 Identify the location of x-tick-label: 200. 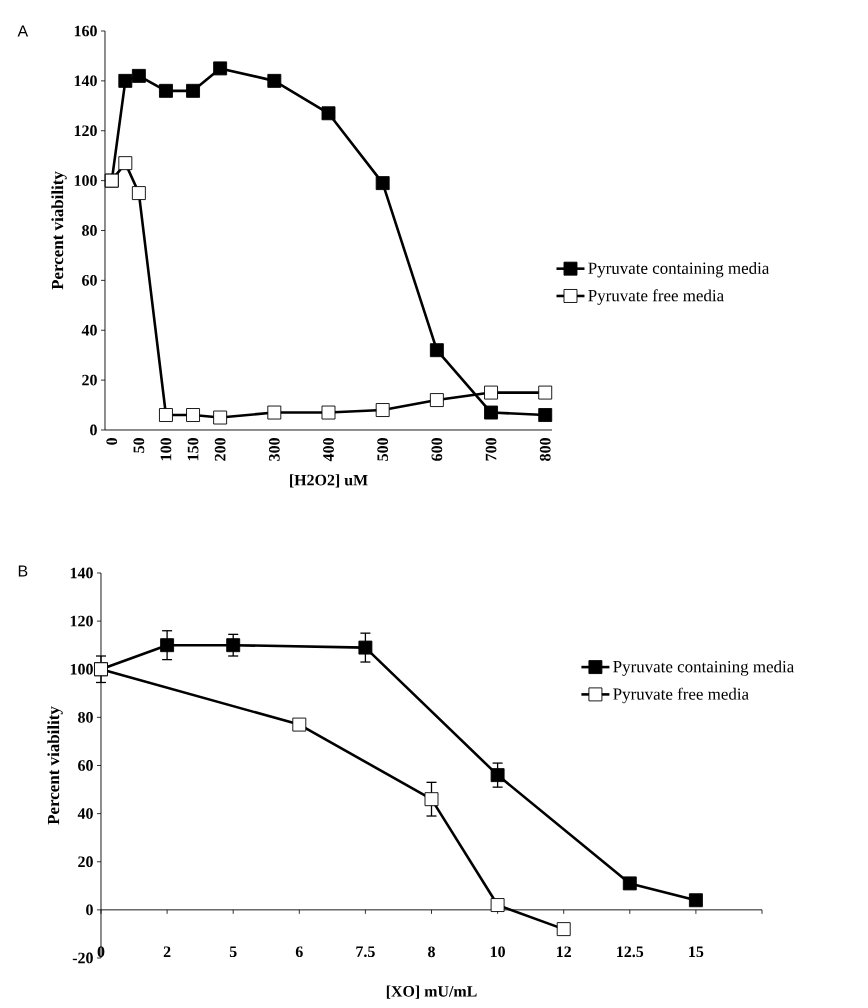
(220, 449).